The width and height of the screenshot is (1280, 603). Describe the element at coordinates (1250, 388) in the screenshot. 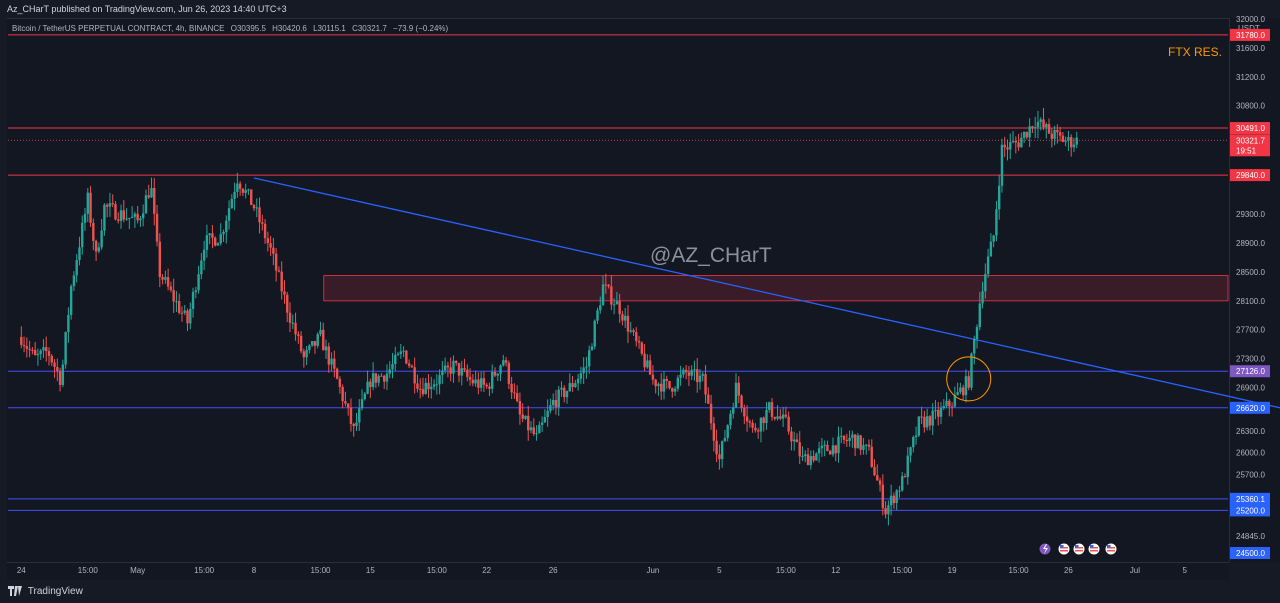

I see `y-tick-label: 26900.0` at that location.